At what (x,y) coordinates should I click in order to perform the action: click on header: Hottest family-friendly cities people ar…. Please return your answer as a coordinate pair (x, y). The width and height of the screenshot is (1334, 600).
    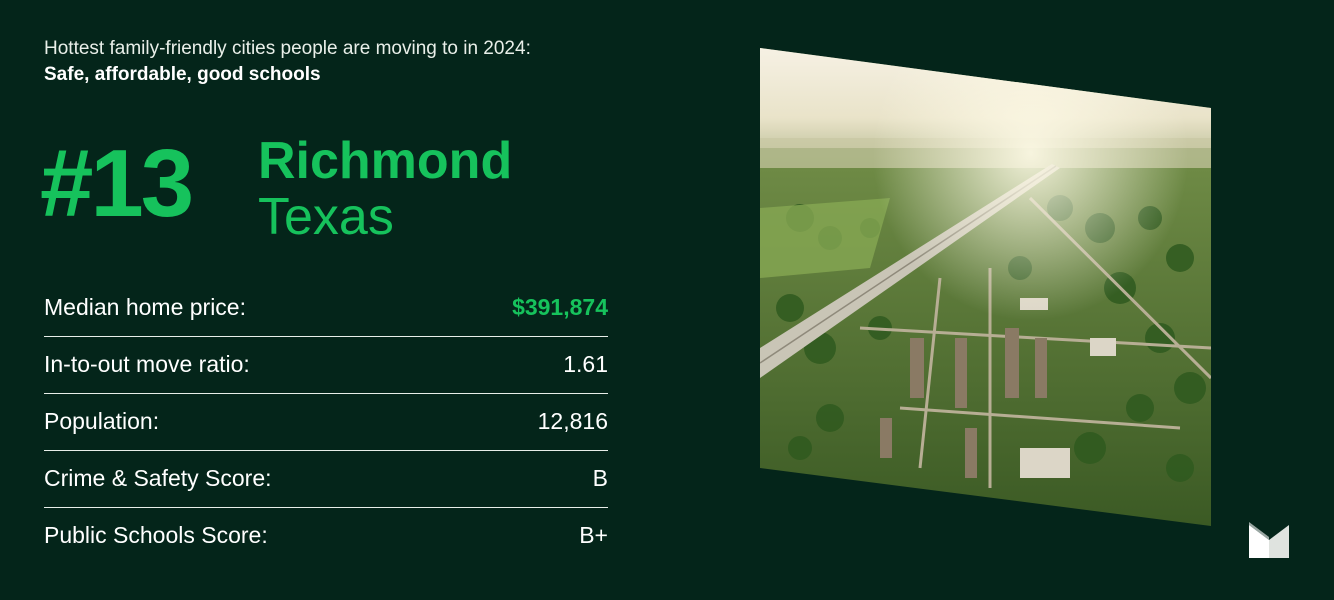
    Looking at the image, I should click on (354, 62).